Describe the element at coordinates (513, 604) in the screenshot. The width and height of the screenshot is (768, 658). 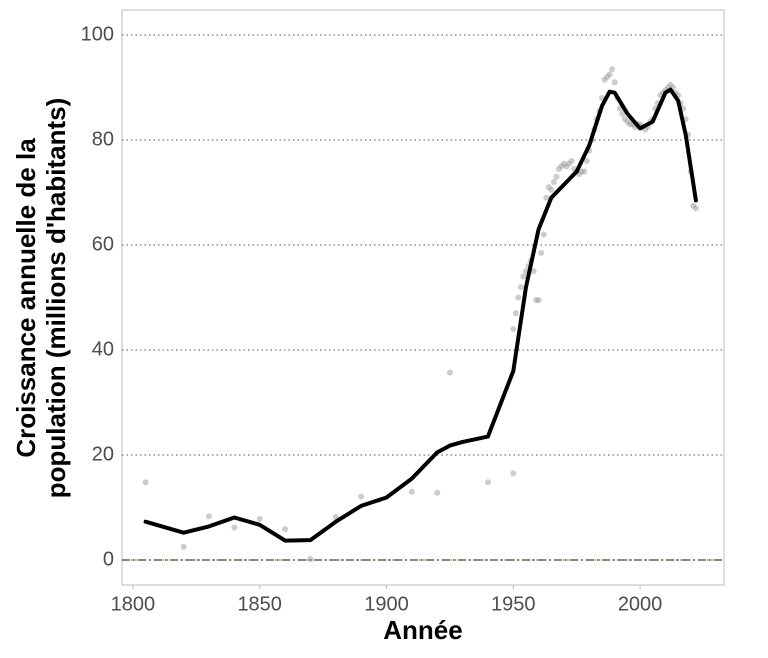
I see `x-tick-label: 1950` at that location.